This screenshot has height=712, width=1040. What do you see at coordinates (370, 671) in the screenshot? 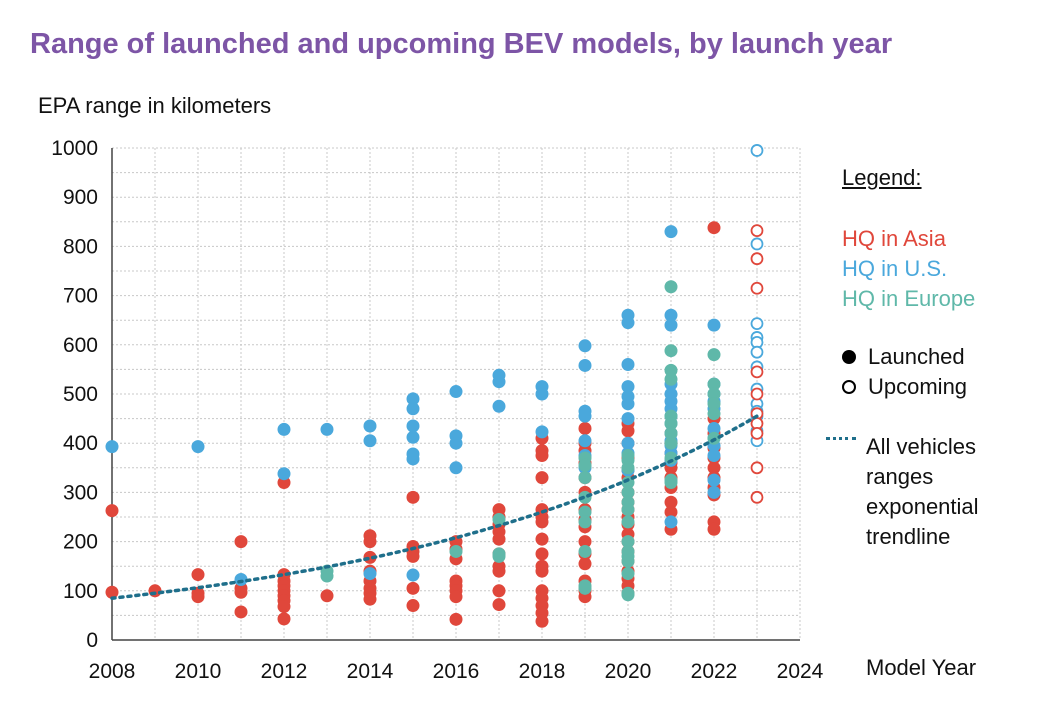
I see `x-tick-label: 2014` at bounding box center [370, 671].